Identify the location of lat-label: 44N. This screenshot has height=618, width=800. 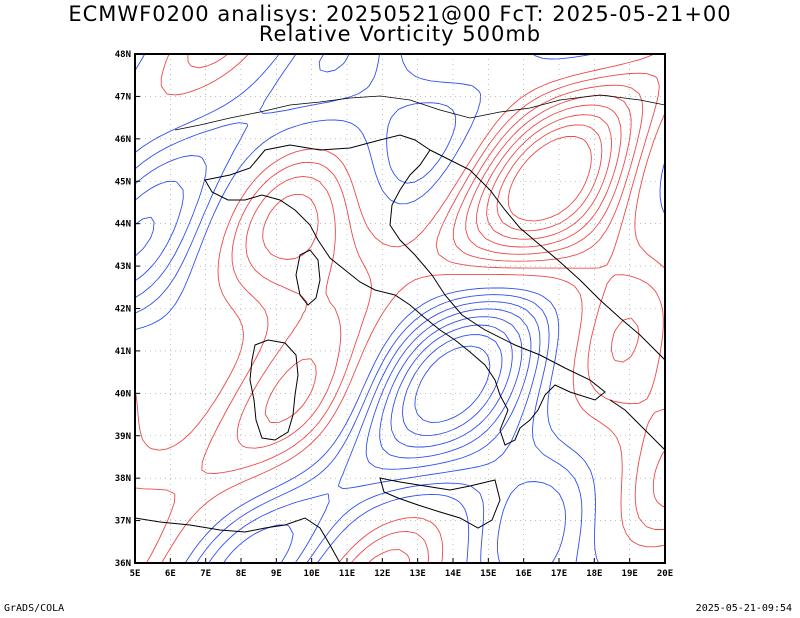
(123, 225).